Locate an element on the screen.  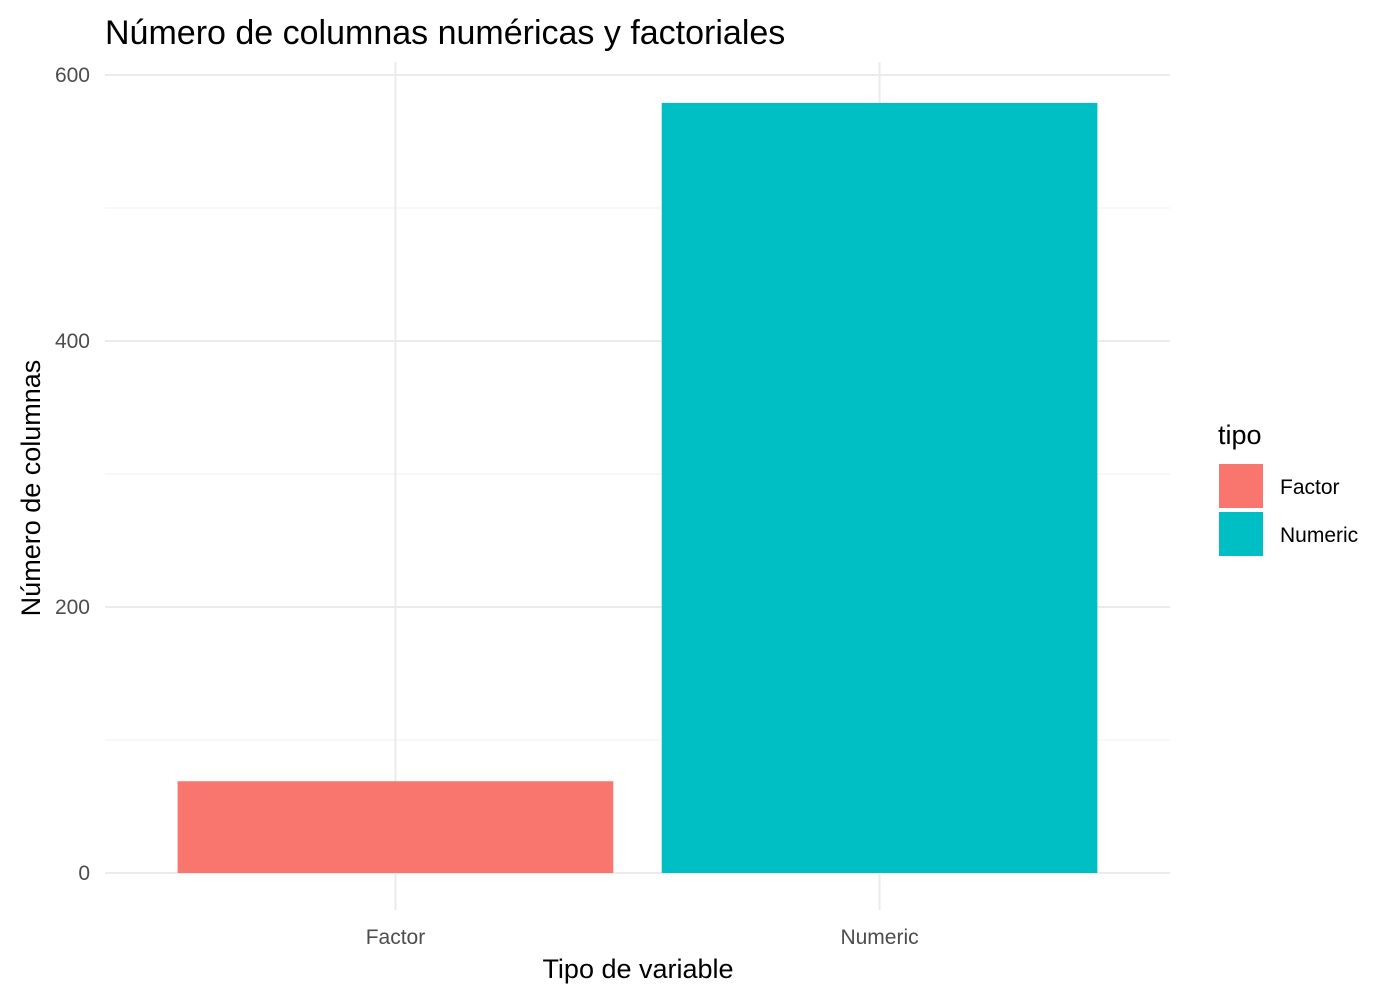
x-axis-title: Tipo de variable is located at coordinates (637, 969).